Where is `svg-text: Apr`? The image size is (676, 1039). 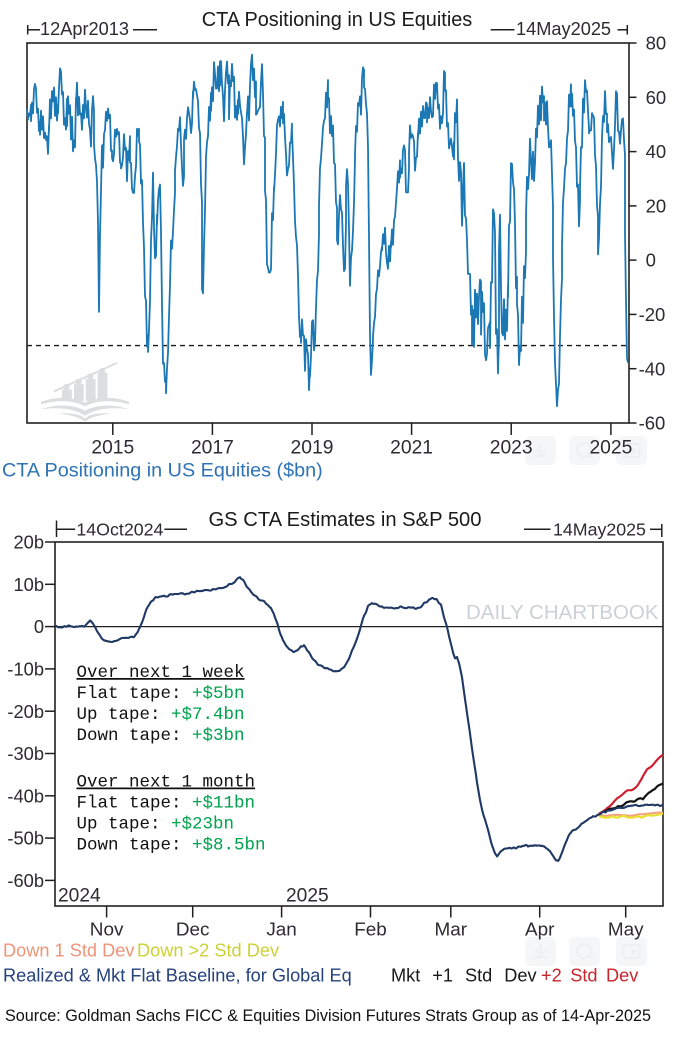 svg-text: Apr is located at coordinates (539, 930).